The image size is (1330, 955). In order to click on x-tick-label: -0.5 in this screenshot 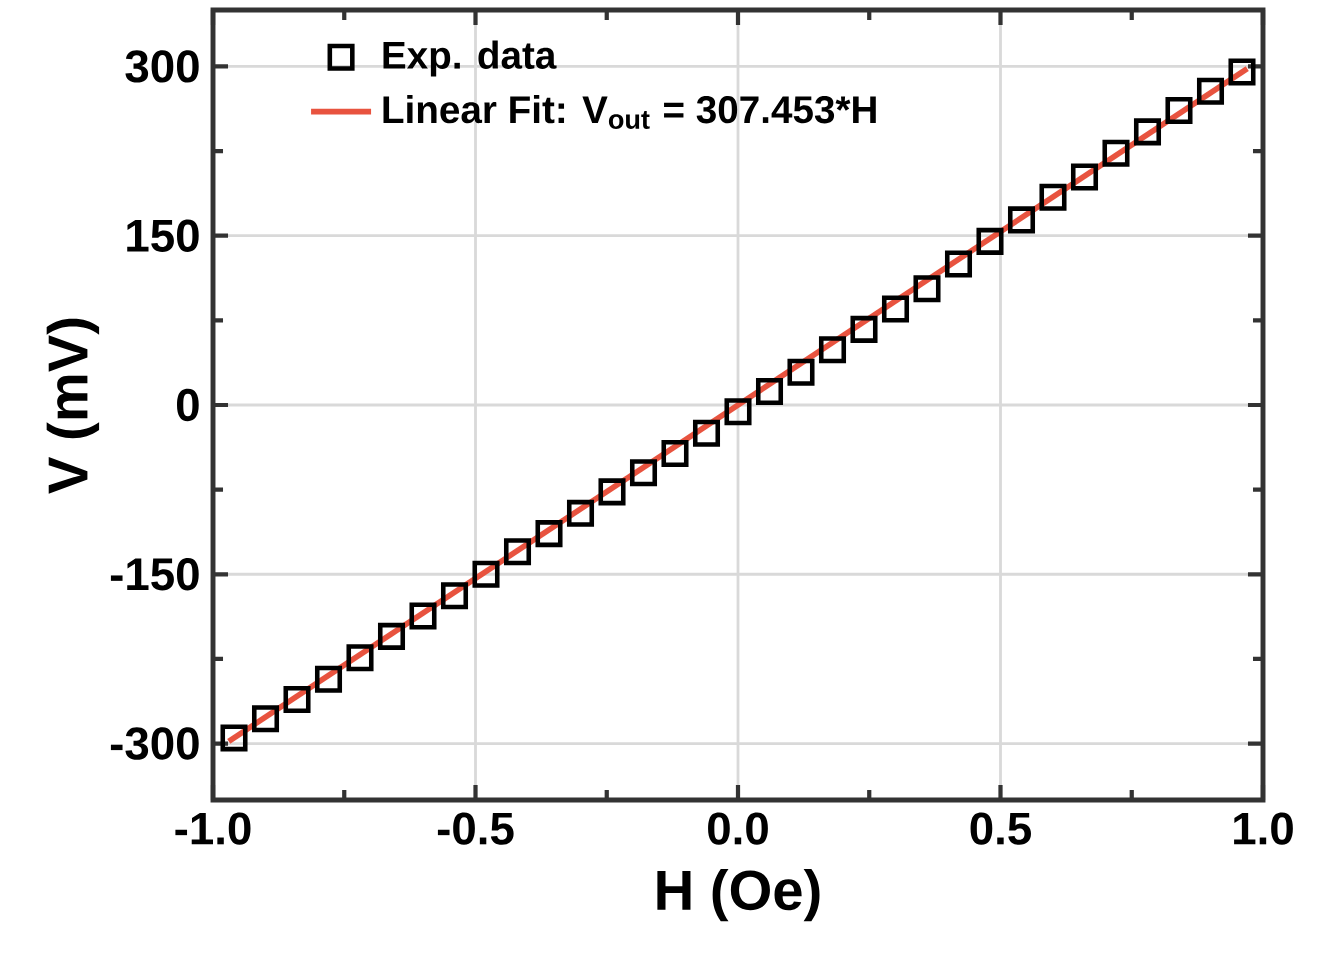, I will do `click(475, 828)`.